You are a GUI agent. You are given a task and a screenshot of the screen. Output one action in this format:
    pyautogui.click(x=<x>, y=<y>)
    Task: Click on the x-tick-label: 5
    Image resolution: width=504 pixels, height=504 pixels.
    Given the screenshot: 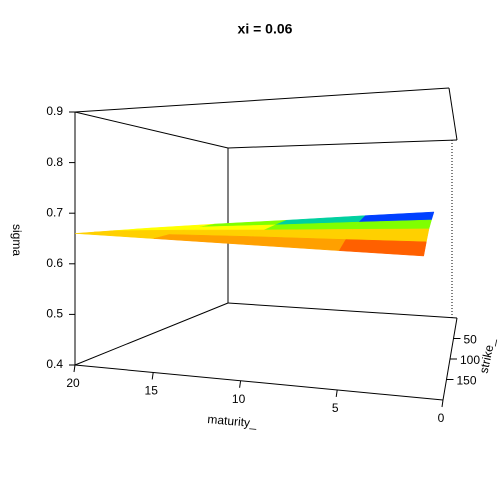 What is the action you would take?
    pyautogui.click(x=335, y=408)
    